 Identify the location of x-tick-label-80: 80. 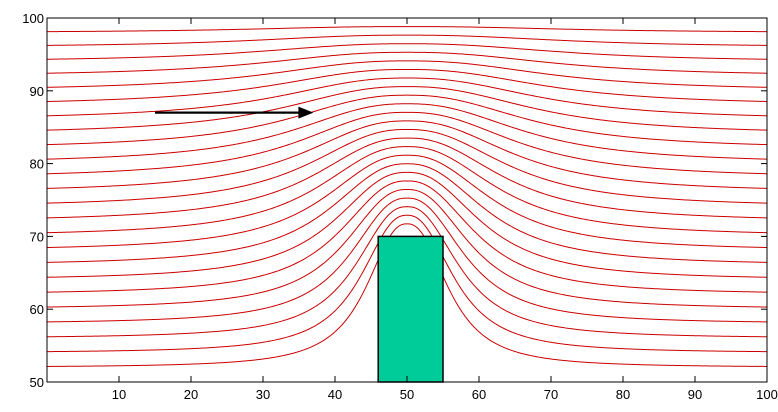
(623, 394).